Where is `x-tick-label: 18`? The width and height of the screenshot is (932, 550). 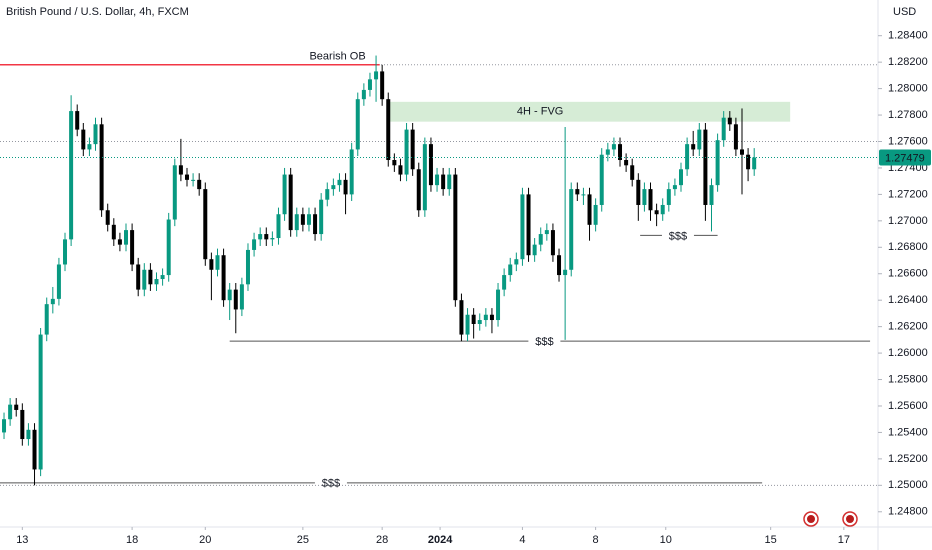
x-tick-label: 18 is located at coordinates (132, 540).